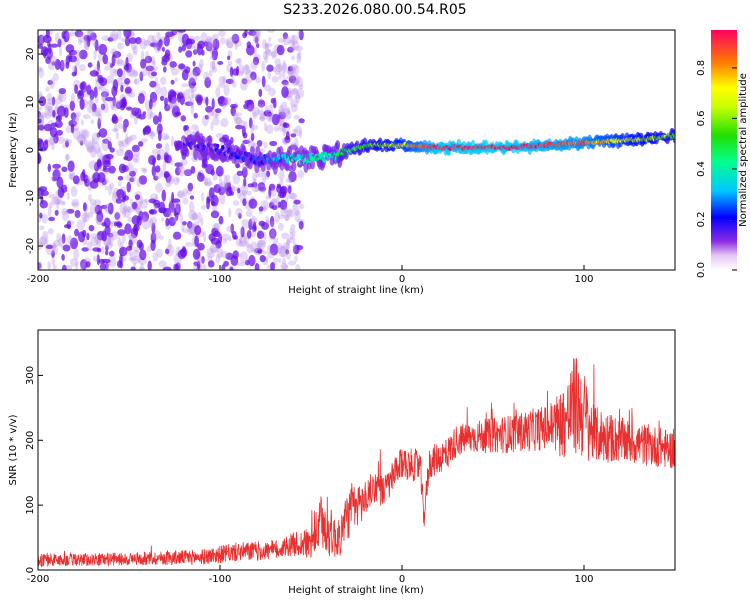 This screenshot has height=600, width=750. Describe the element at coordinates (13, 150) in the screenshot. I see `spectrogram-y-label: Frequency (Hz)` at that location.